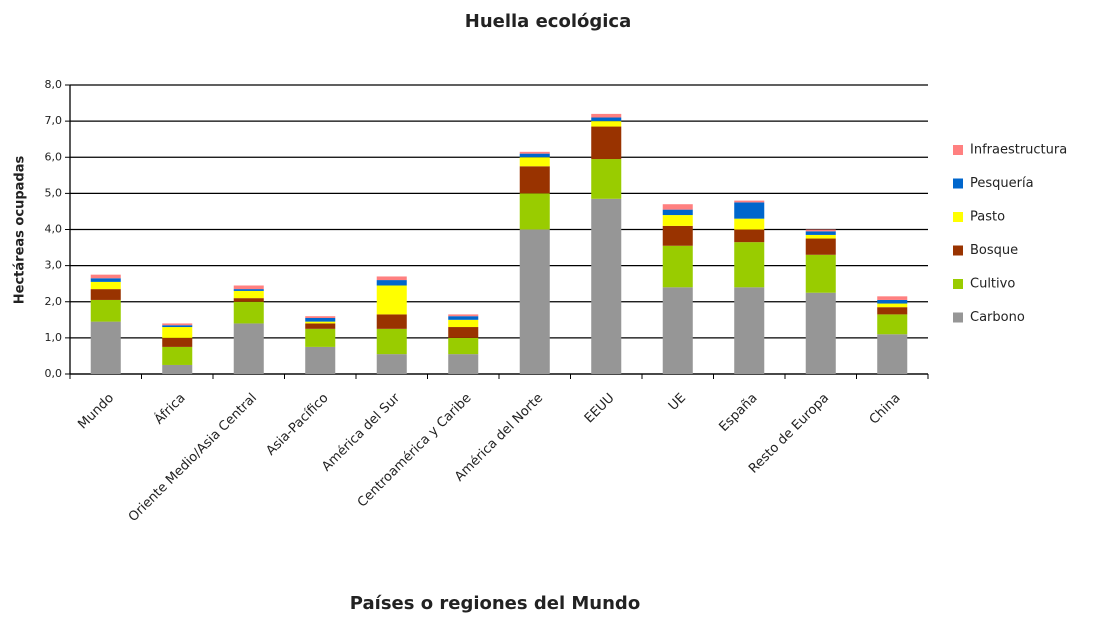 The image size is (1110, 619). I want to click on x-tick-label: China, so click(885, 409).